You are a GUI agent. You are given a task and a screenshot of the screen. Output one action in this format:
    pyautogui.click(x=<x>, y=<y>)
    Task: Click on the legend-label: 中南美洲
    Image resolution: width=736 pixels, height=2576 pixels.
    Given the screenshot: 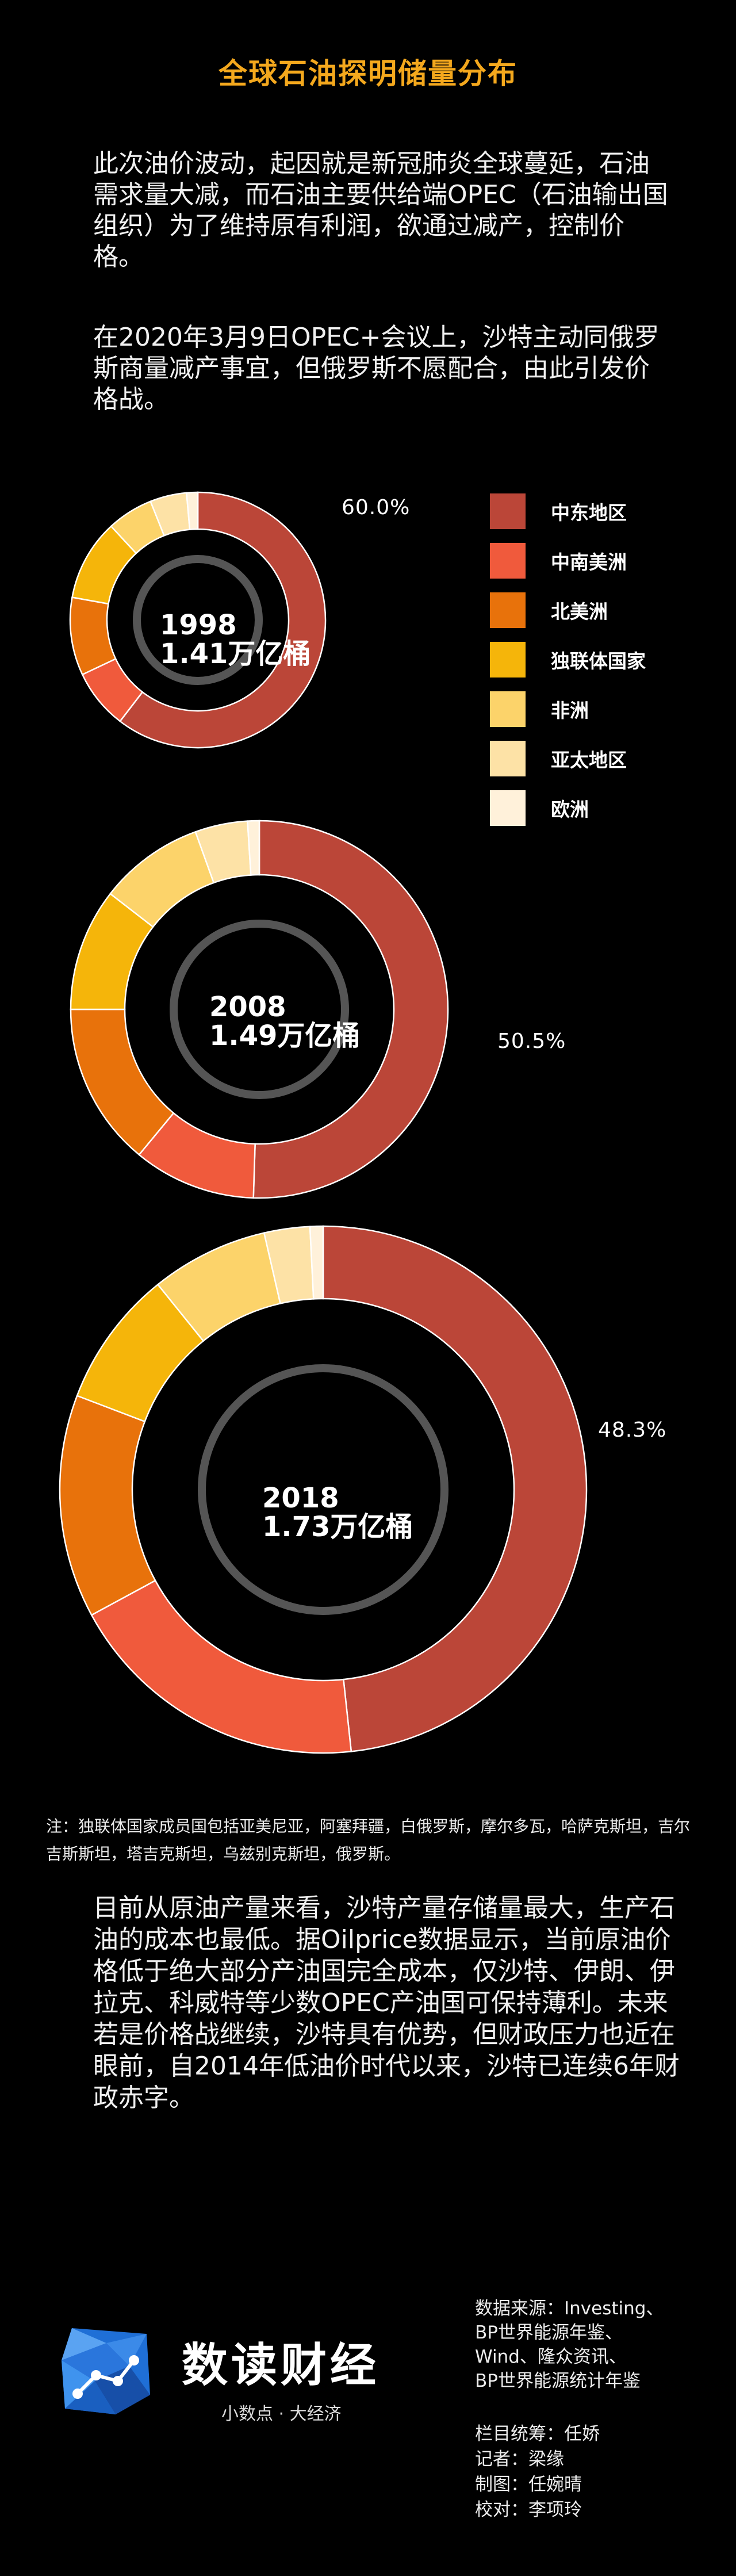 What is the action you would take?
    pyautogui.click(x=589, y=562)
    